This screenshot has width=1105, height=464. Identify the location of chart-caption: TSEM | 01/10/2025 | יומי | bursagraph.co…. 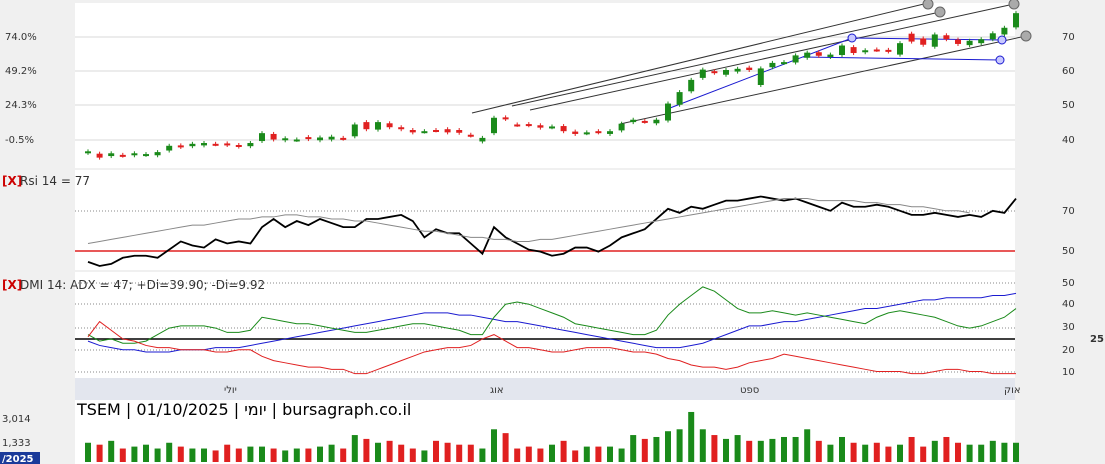
(243, 409).